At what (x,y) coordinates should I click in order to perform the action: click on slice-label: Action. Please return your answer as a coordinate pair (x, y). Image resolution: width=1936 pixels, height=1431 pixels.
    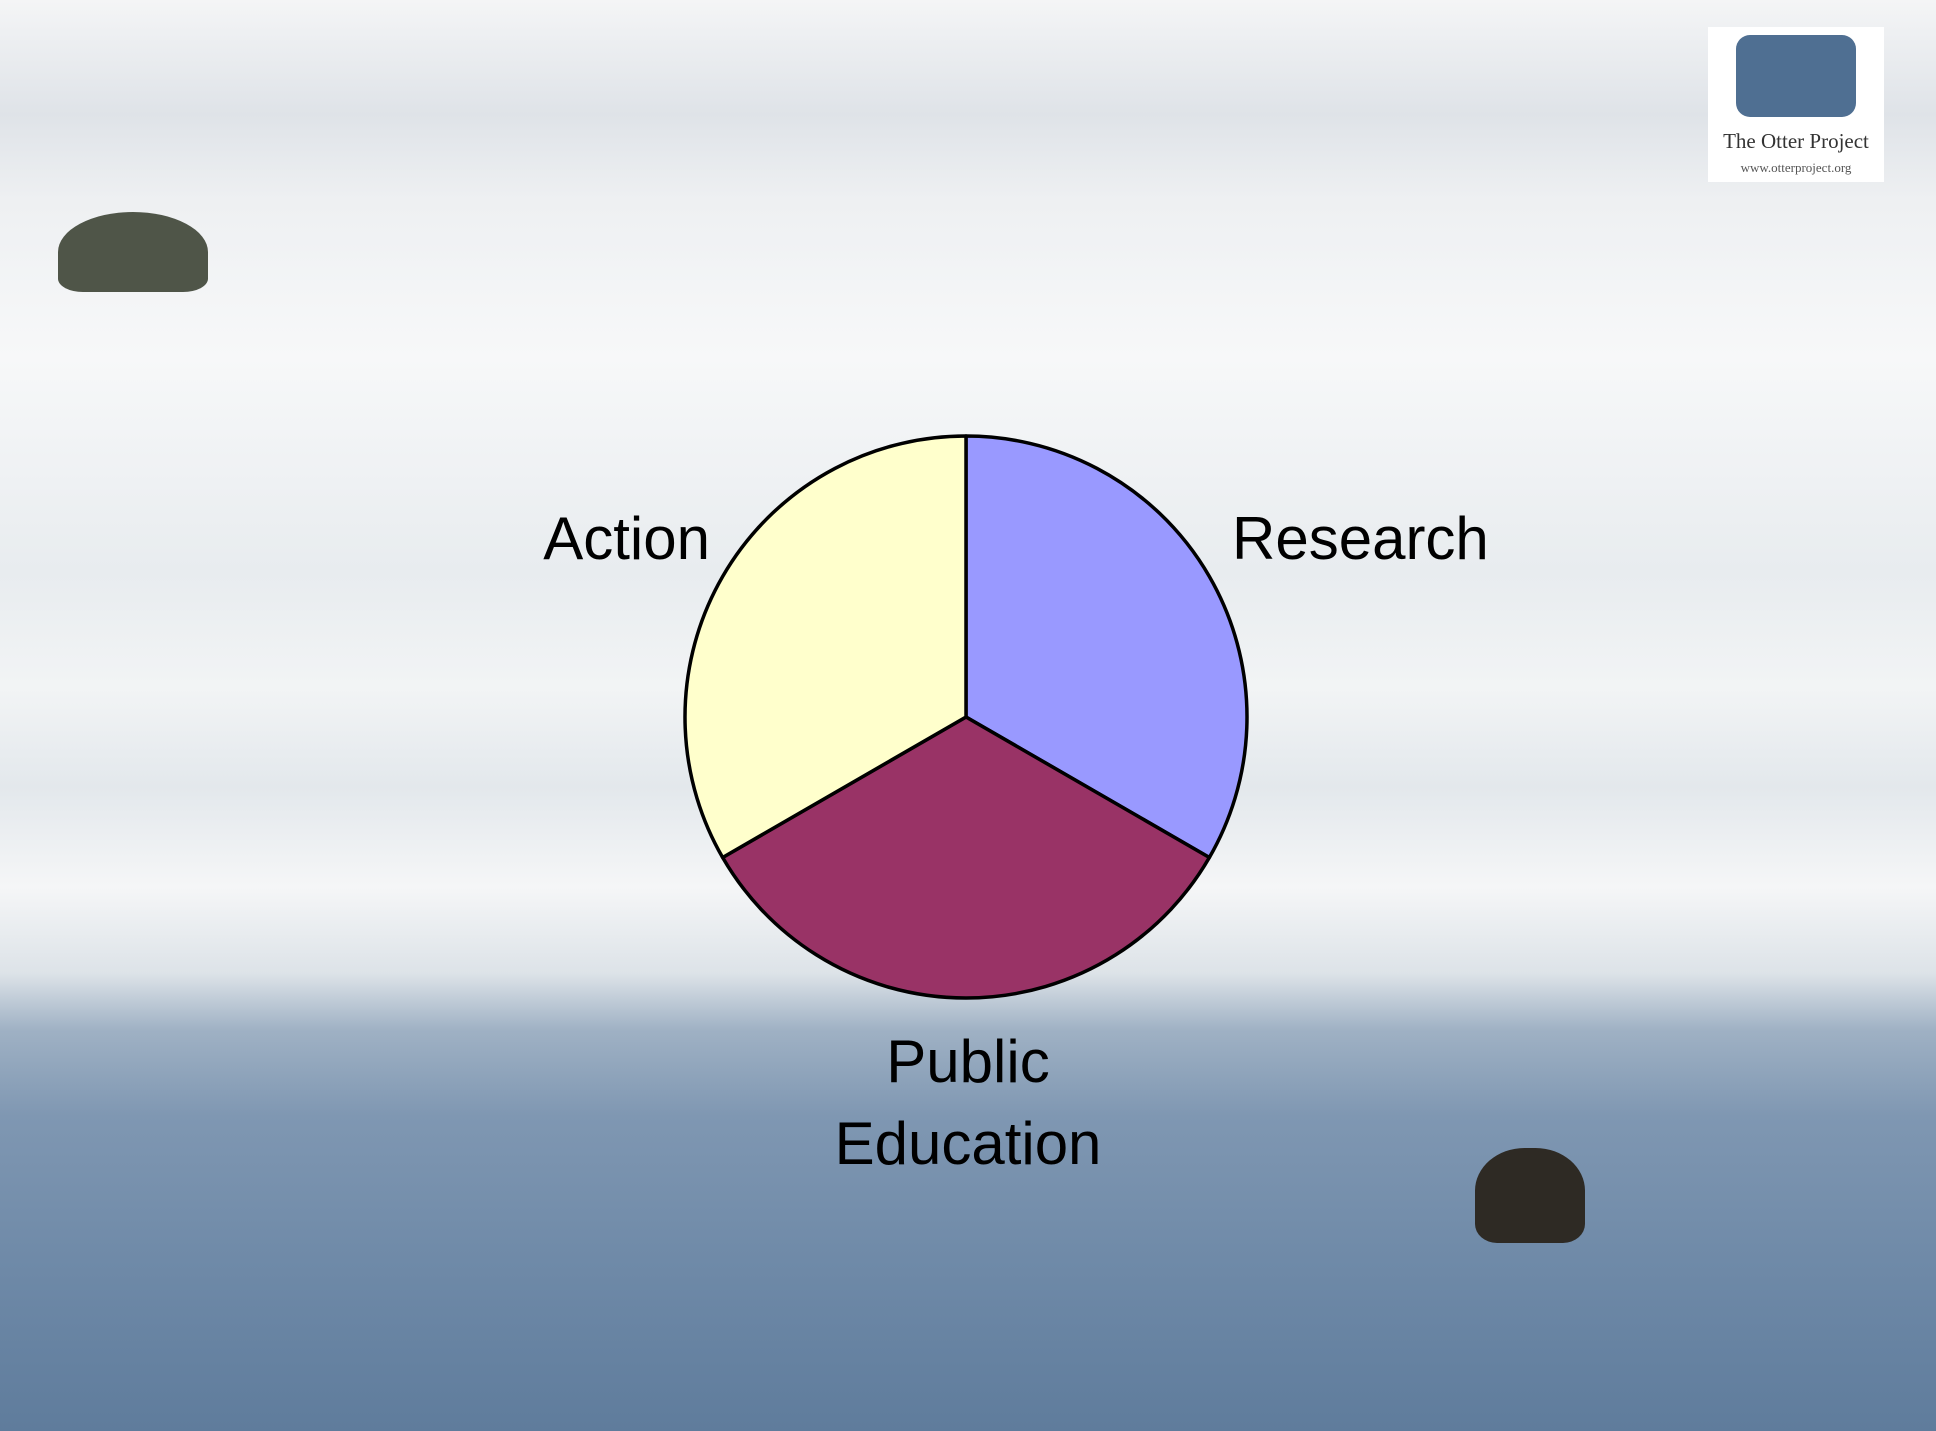
    Looking at the image, I should click on (626, 538).